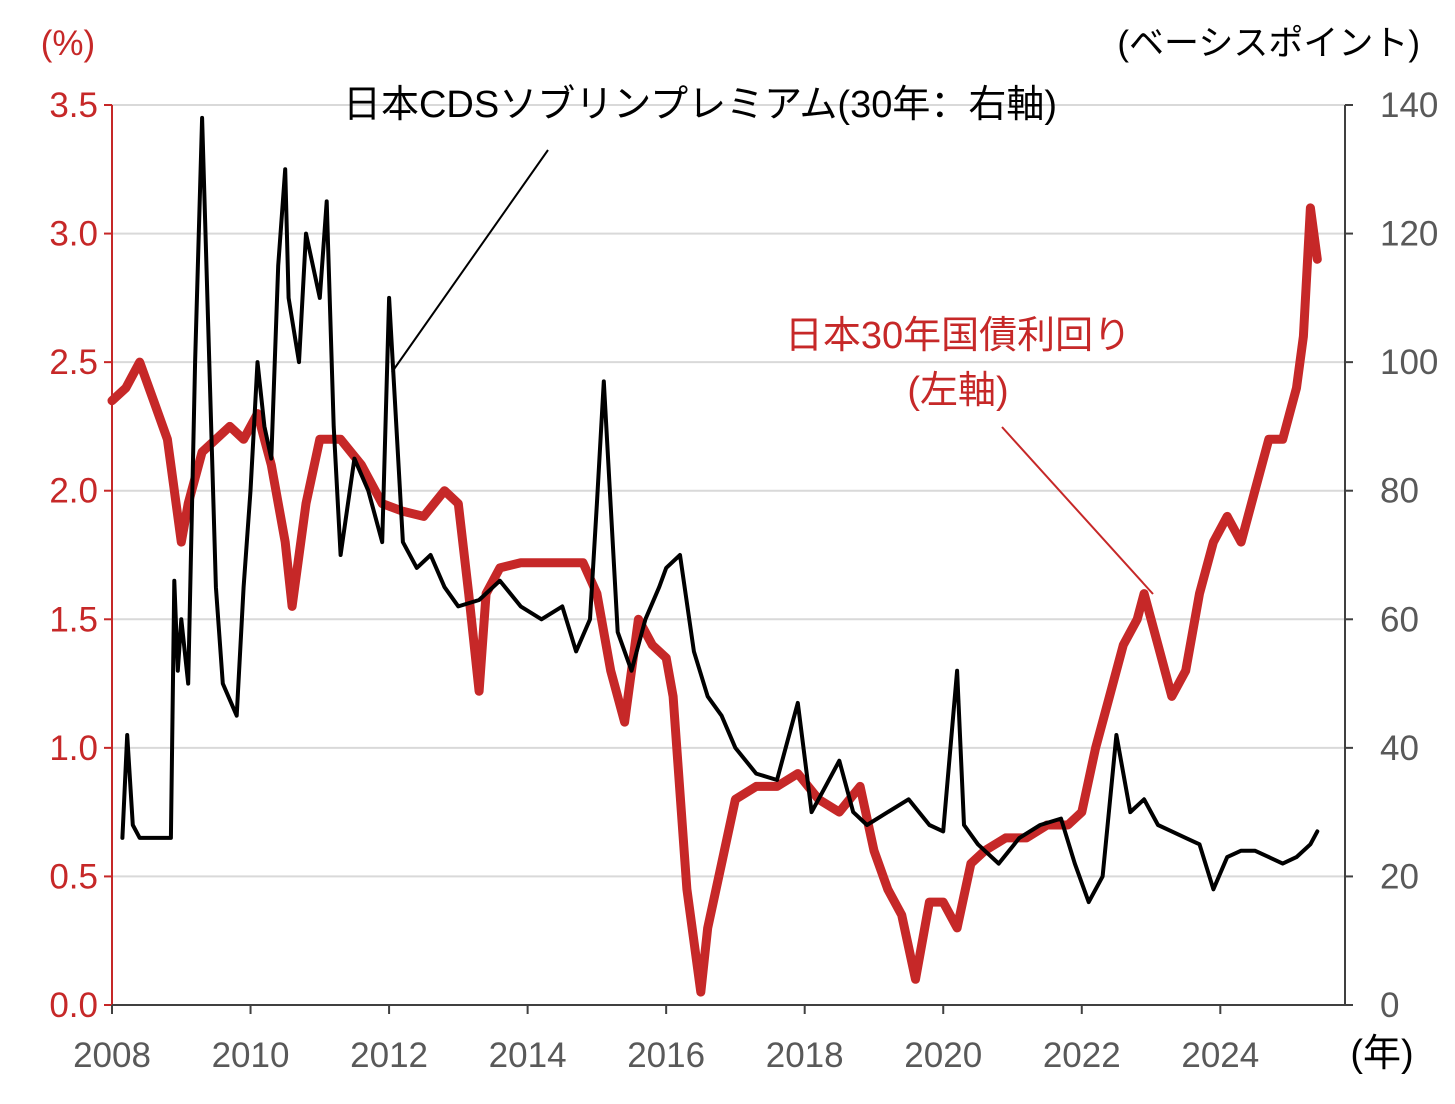 This screenshot has height=1104, width=1455. I want to click on right-tick-label: 0, so click(1389, 1005).